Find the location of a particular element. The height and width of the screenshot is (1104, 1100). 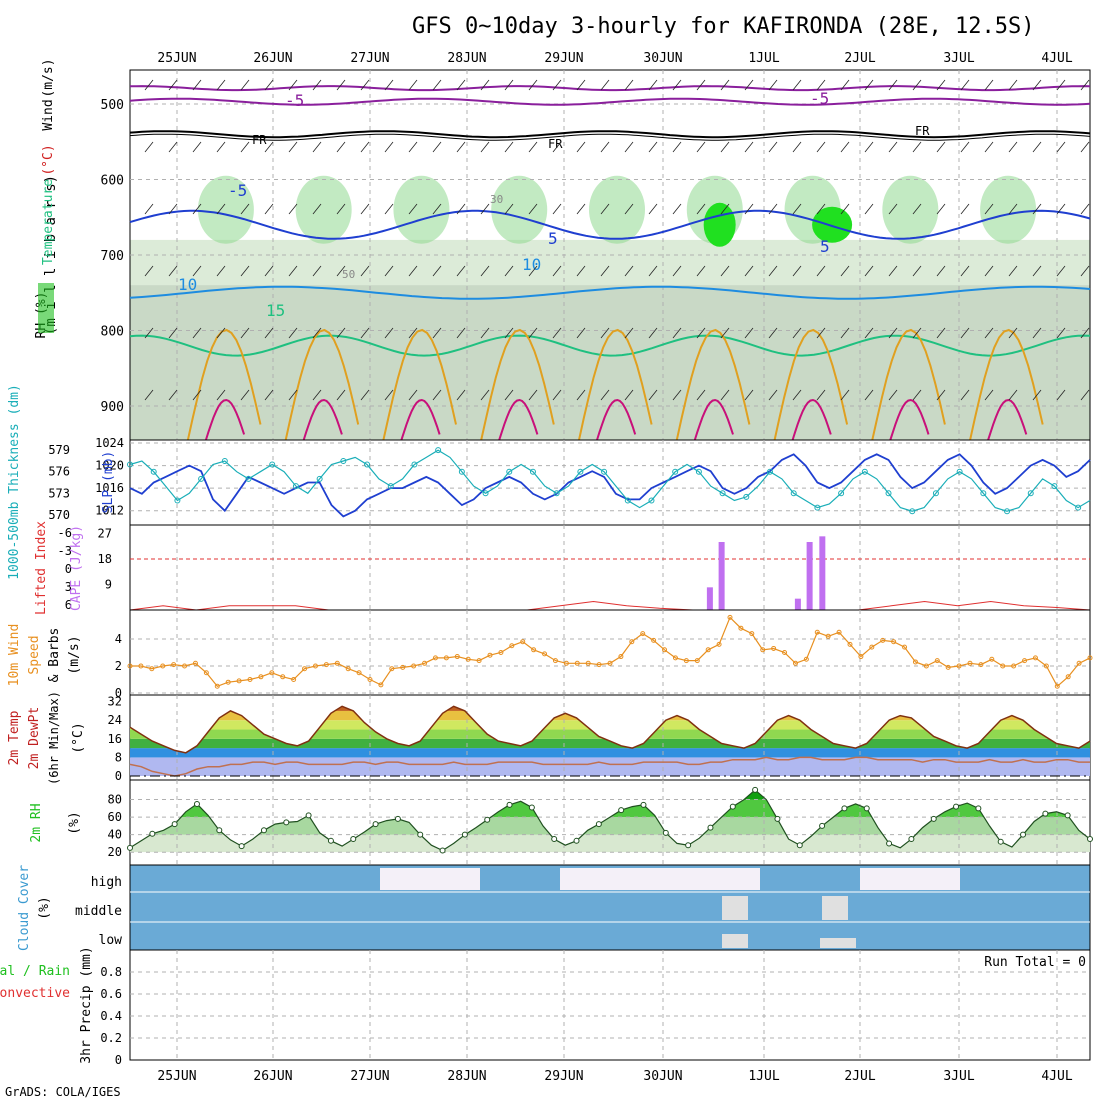

date-label-top: 4JUL is located at coordinates (1056, 58).